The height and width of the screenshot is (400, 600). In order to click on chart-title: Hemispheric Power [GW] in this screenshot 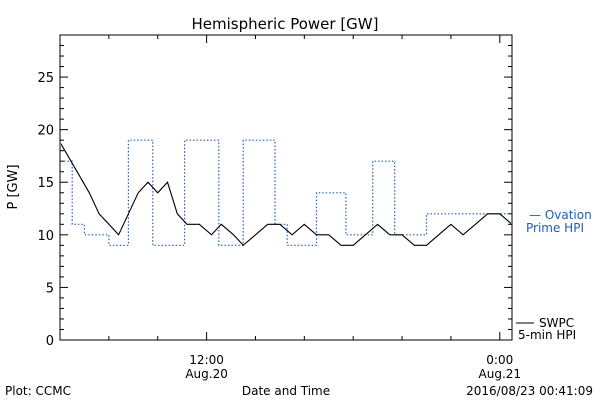, I will do `click(285, 24)`.